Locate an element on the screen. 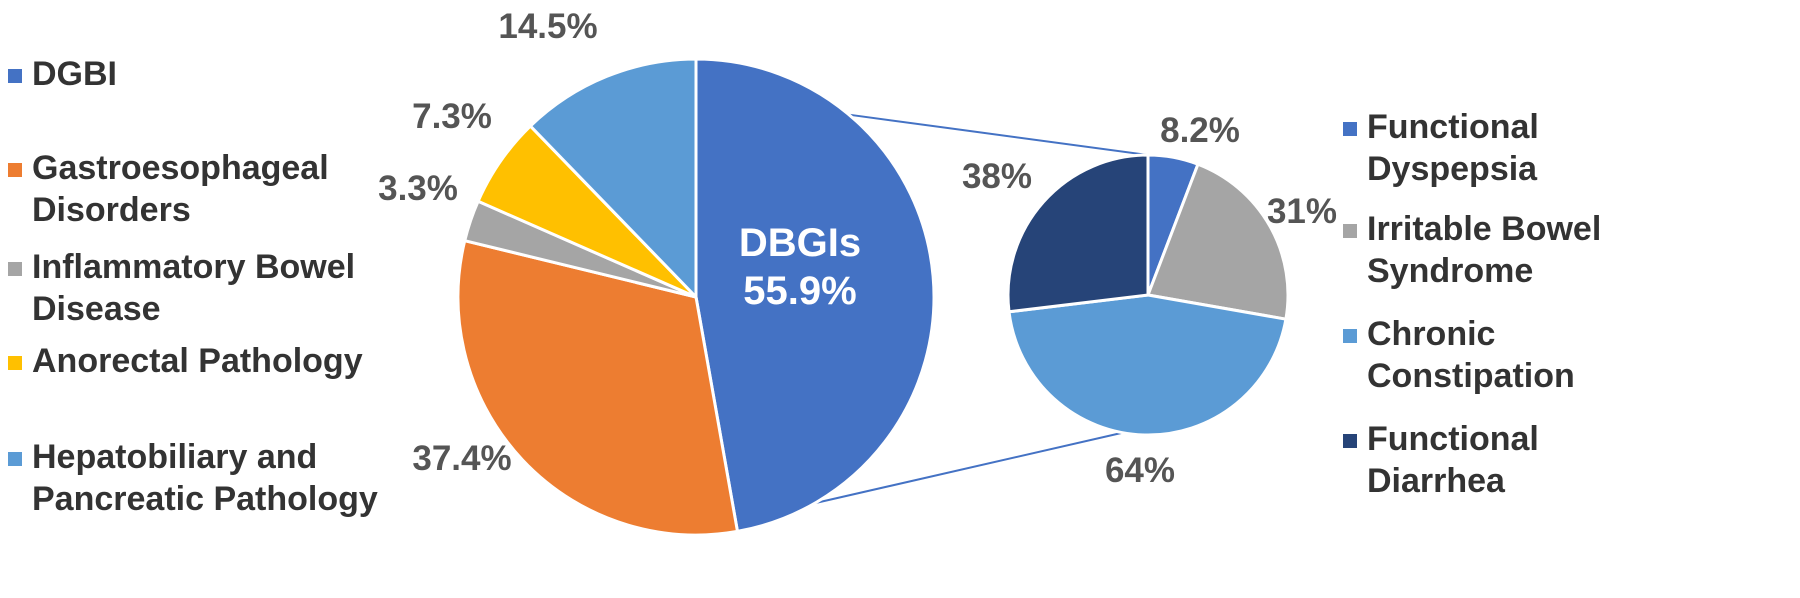 This screenshot has height=598, width=1800. connector-line-top is located at coordinates (998, 134).